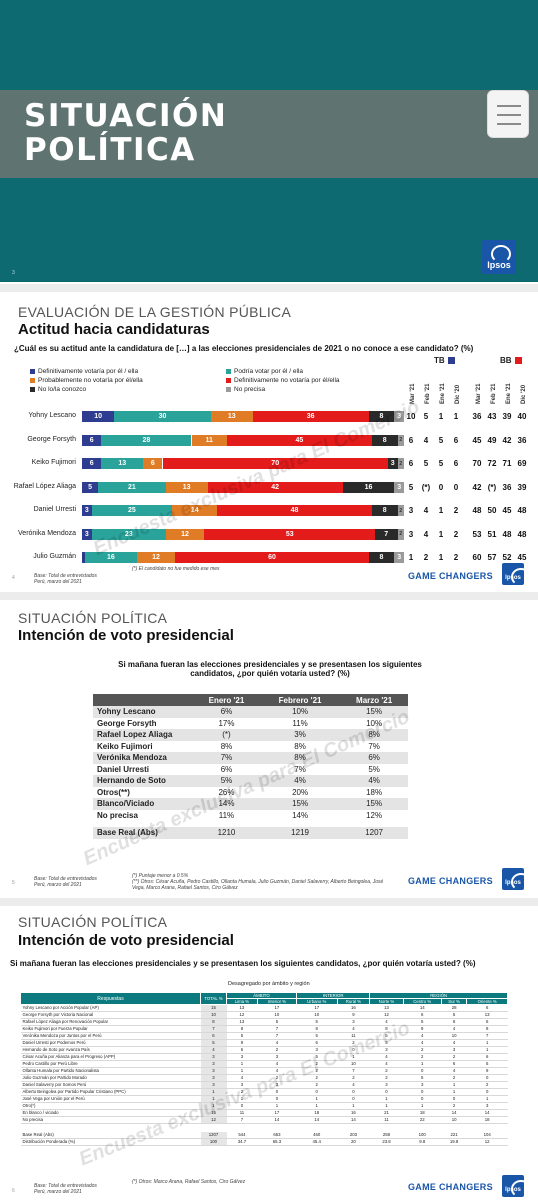 This screenshot has height=1200, width=538. What do you see at coordinates (242, 1015) in the screenshot?
I see `percent-cell: 12` at bounding box center [242, 1015].